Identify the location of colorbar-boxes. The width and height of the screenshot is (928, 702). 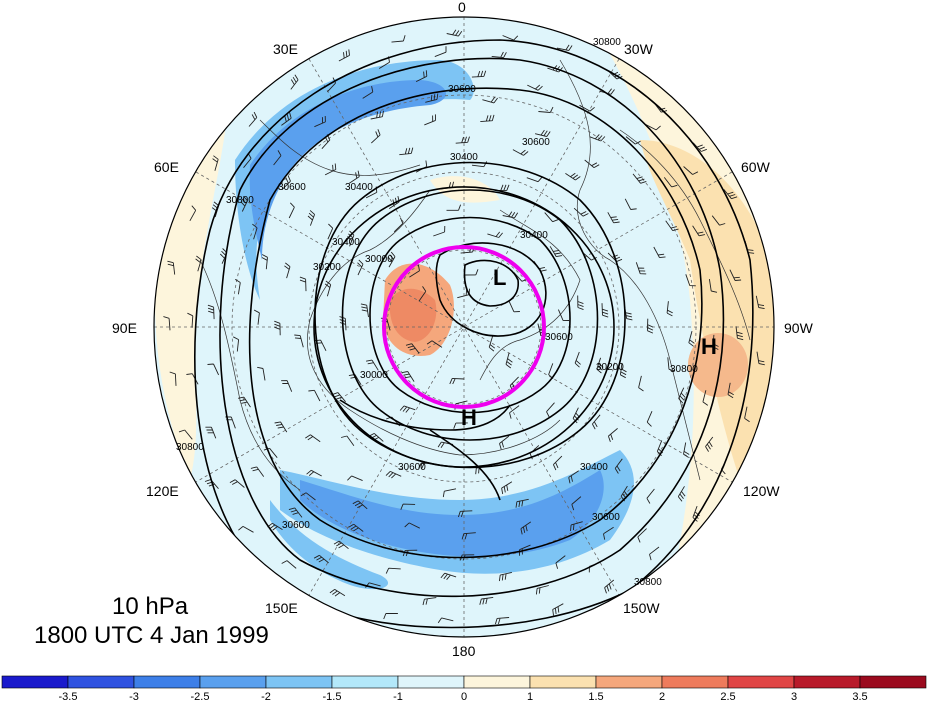
(464, 682).